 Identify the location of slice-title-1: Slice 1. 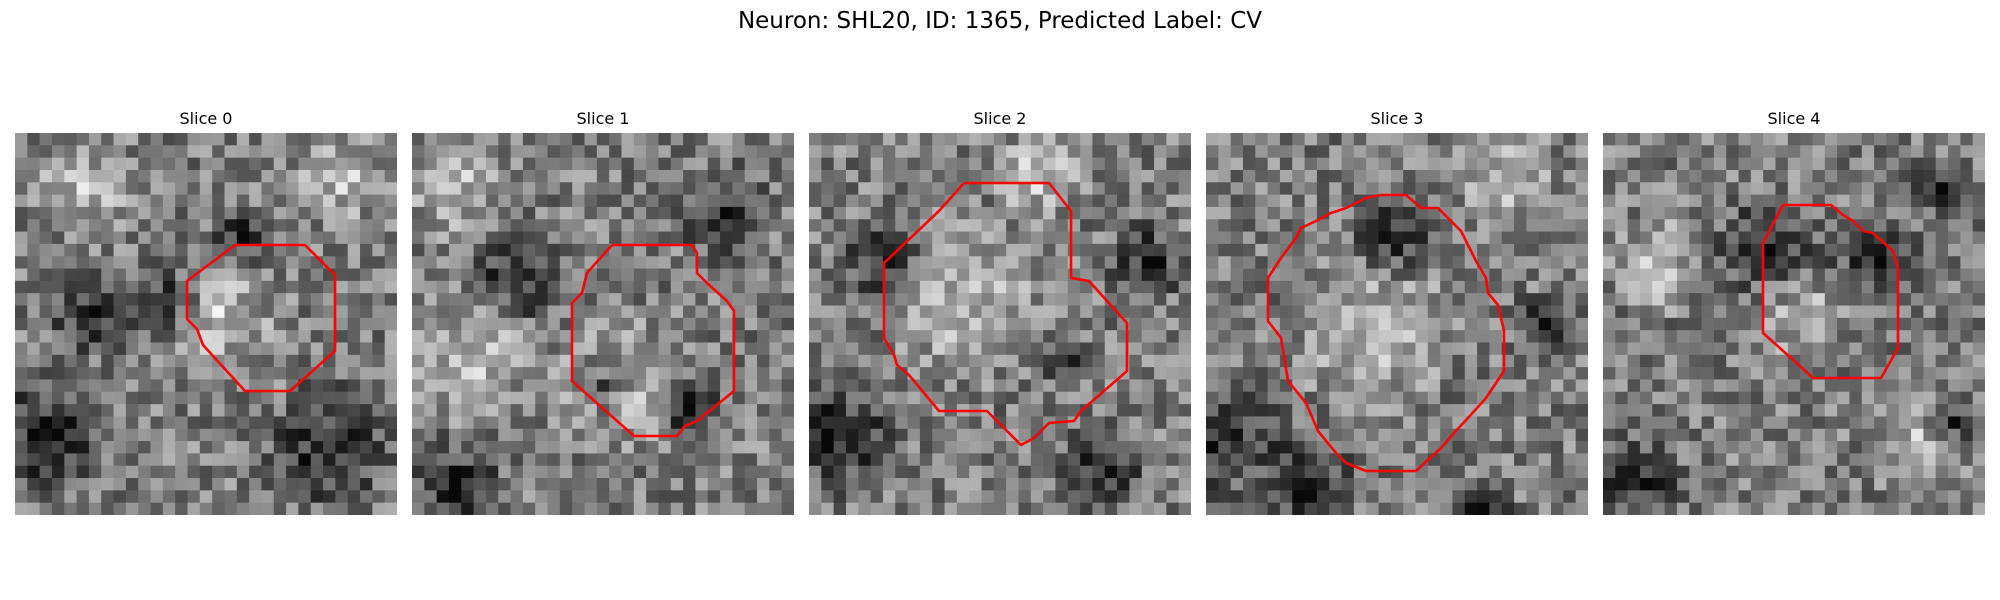
(603, 118).